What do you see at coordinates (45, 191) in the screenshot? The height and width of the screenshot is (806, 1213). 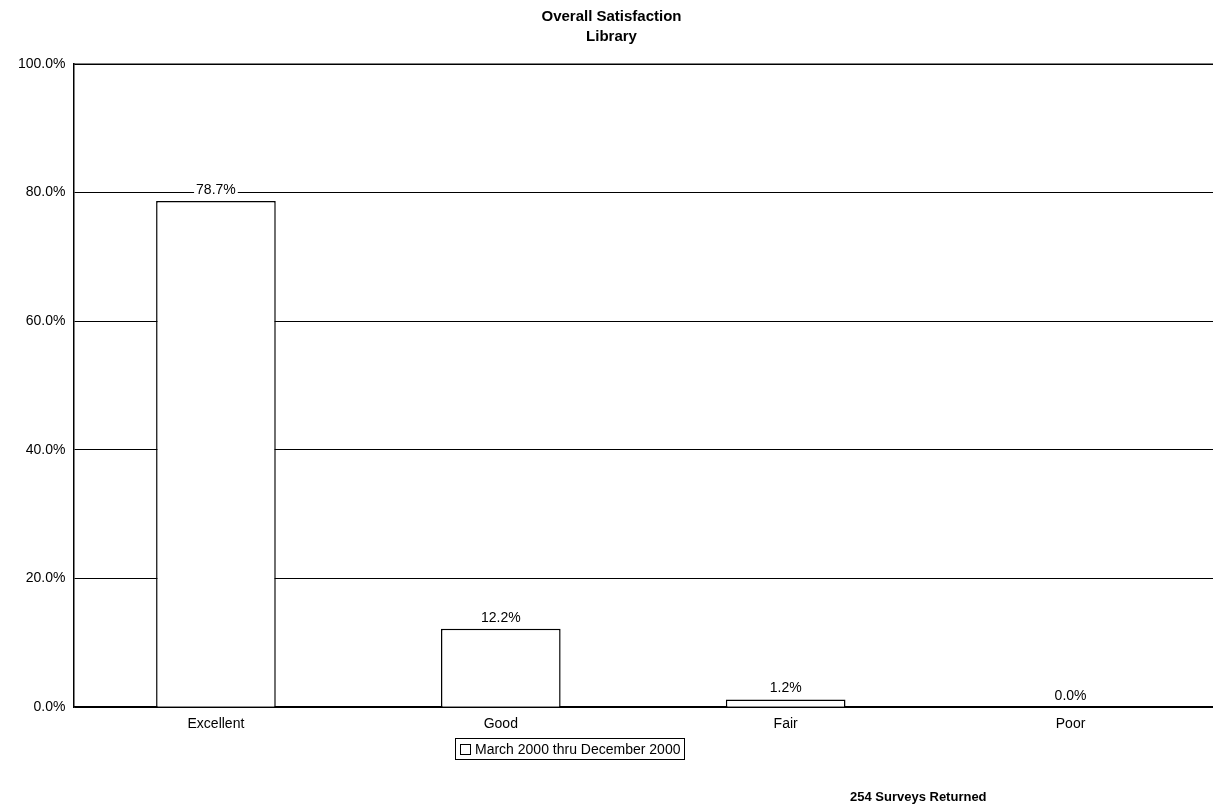 I see `y-tick-label: 80.0%` at bounding box center [45, 191].